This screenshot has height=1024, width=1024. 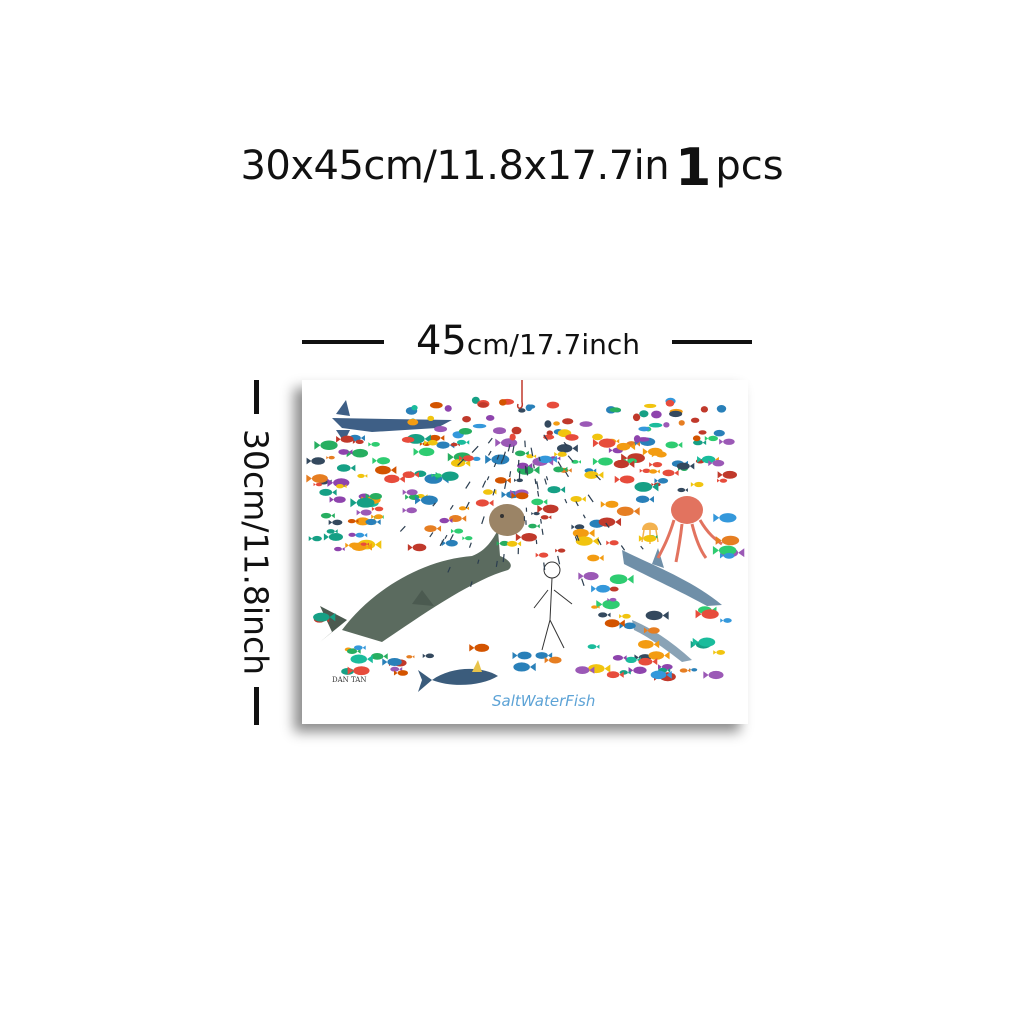 What do you see at coordinates (441, 341) in the screenshot?
I see `width-number: 45` at bounding box center [441, 341].